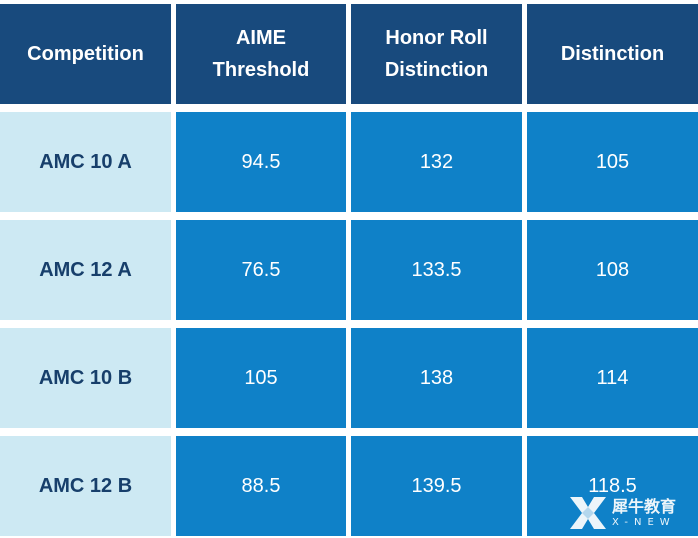 The width and height of the screenshot is (698, 538). Describe the element at coordinates (588, 513) in the screenshot. I see `x-logo-icon` at that location.